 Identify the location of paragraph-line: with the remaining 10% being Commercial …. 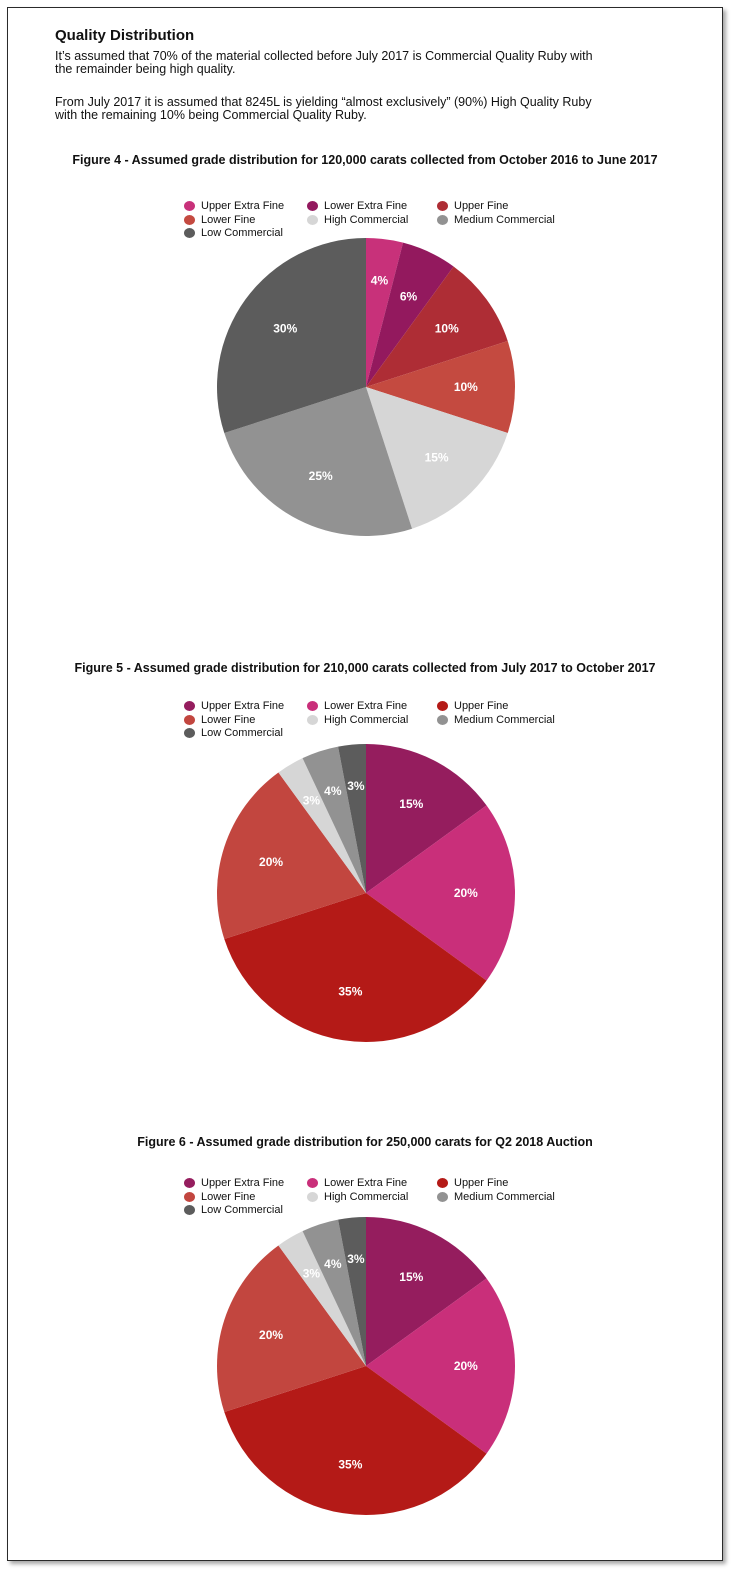
(211, 114).